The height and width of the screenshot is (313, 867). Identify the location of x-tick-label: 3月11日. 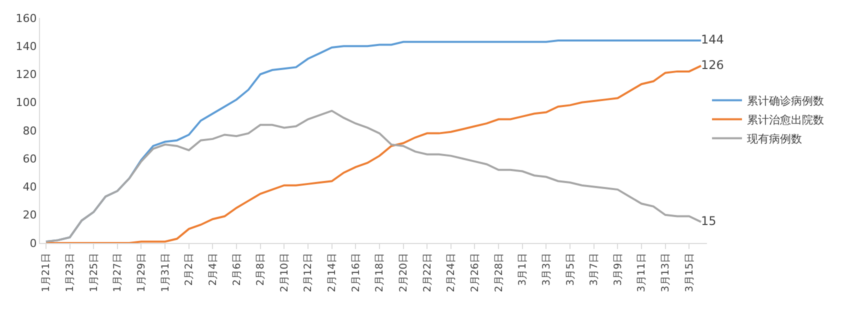
(642, 272).